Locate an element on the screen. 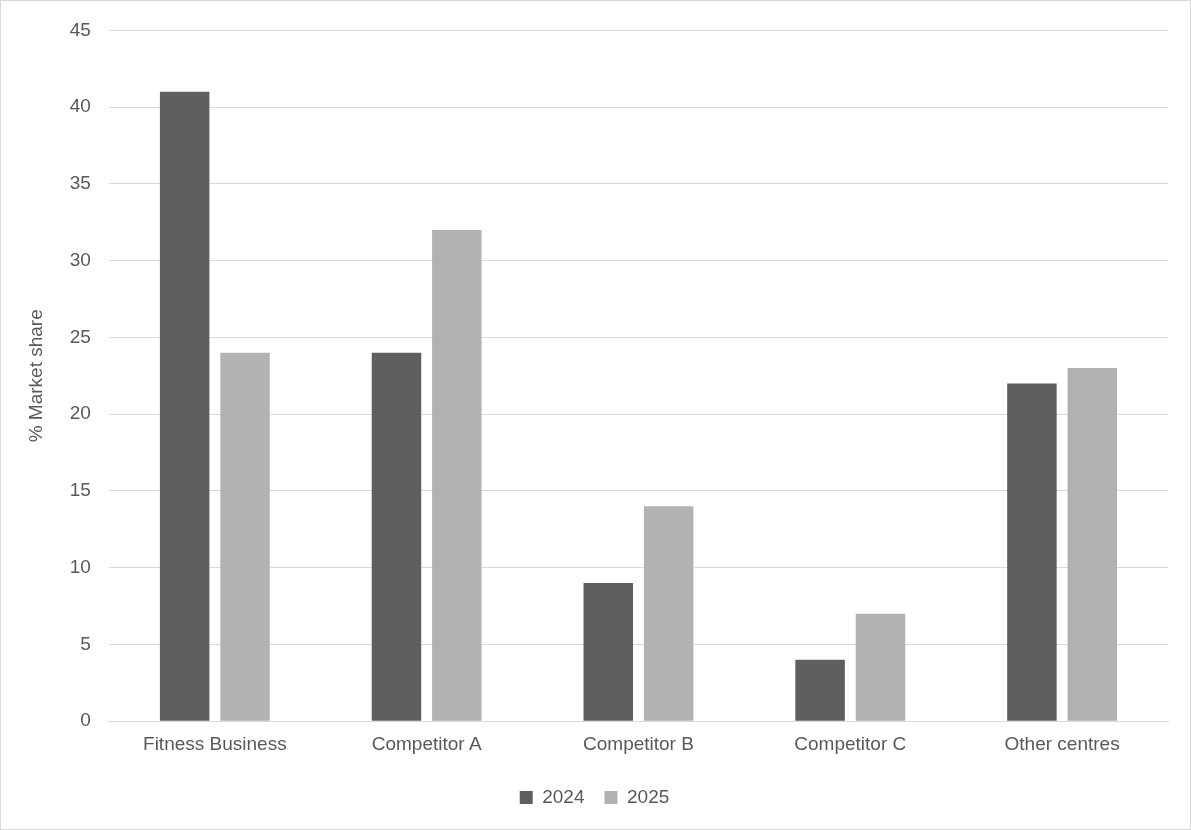 The image size is (1191, 830). y-tick-label: 30 is located at coordinates (80, 259).